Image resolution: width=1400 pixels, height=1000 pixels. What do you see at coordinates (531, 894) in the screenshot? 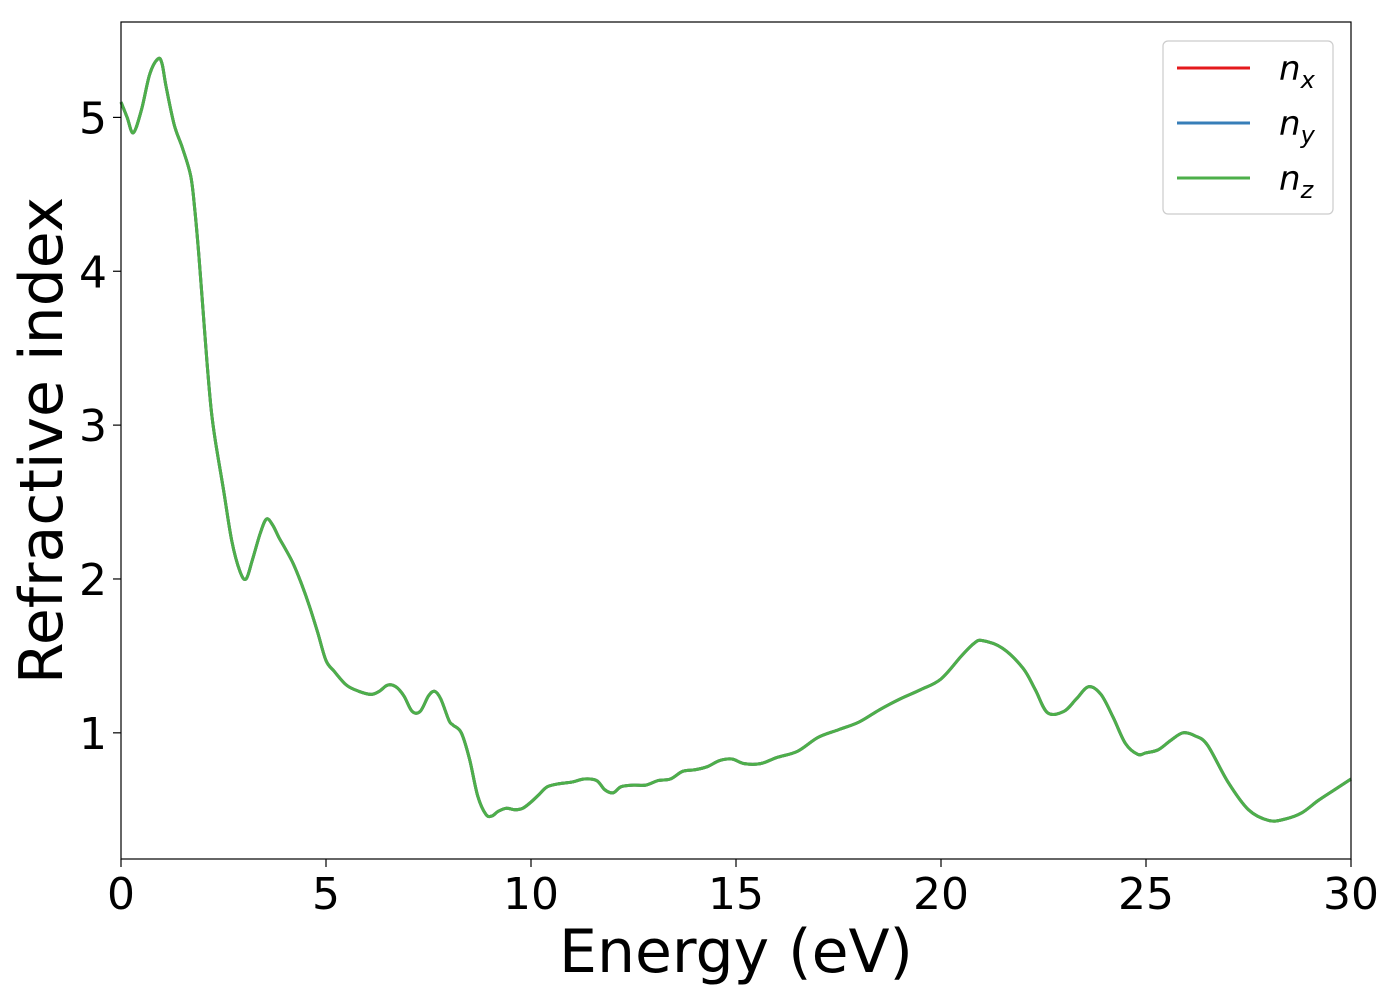
I see `x-tick-label: 10` at bounding box center [531, 894].